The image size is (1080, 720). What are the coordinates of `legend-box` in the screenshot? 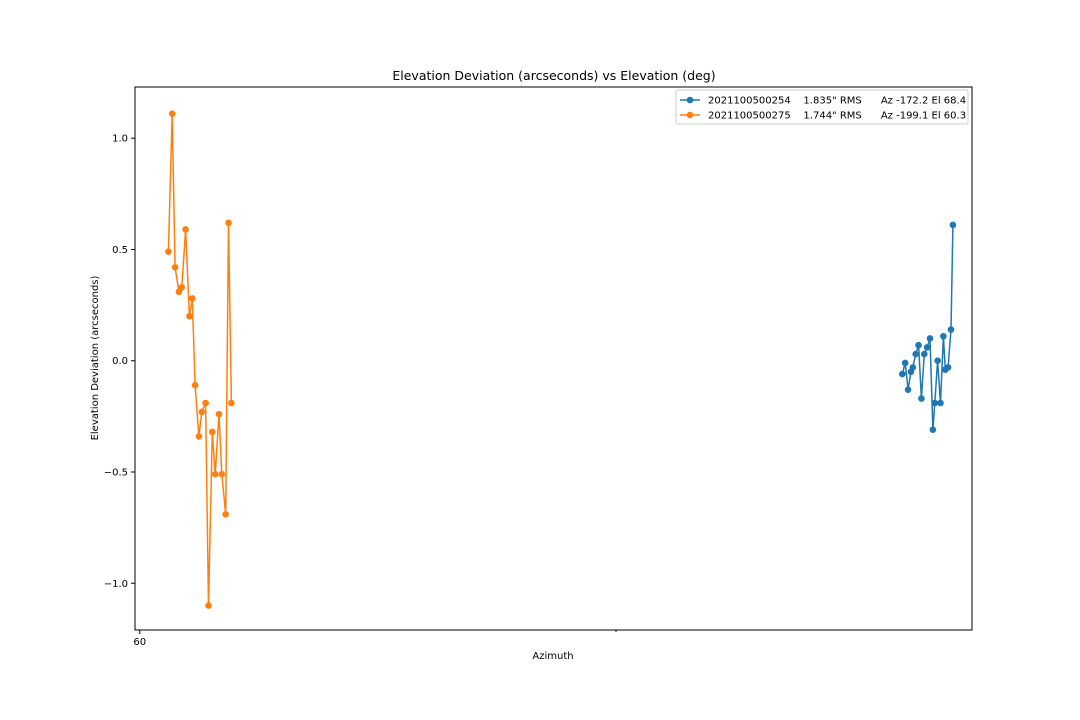 It's located at (822, 107).